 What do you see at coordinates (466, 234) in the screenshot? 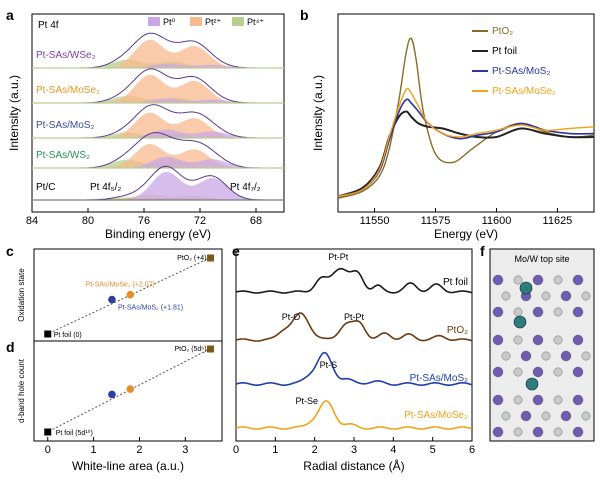
I see `panel-b-xlabel: Energy (eV)` at bounding box center [466, 234].